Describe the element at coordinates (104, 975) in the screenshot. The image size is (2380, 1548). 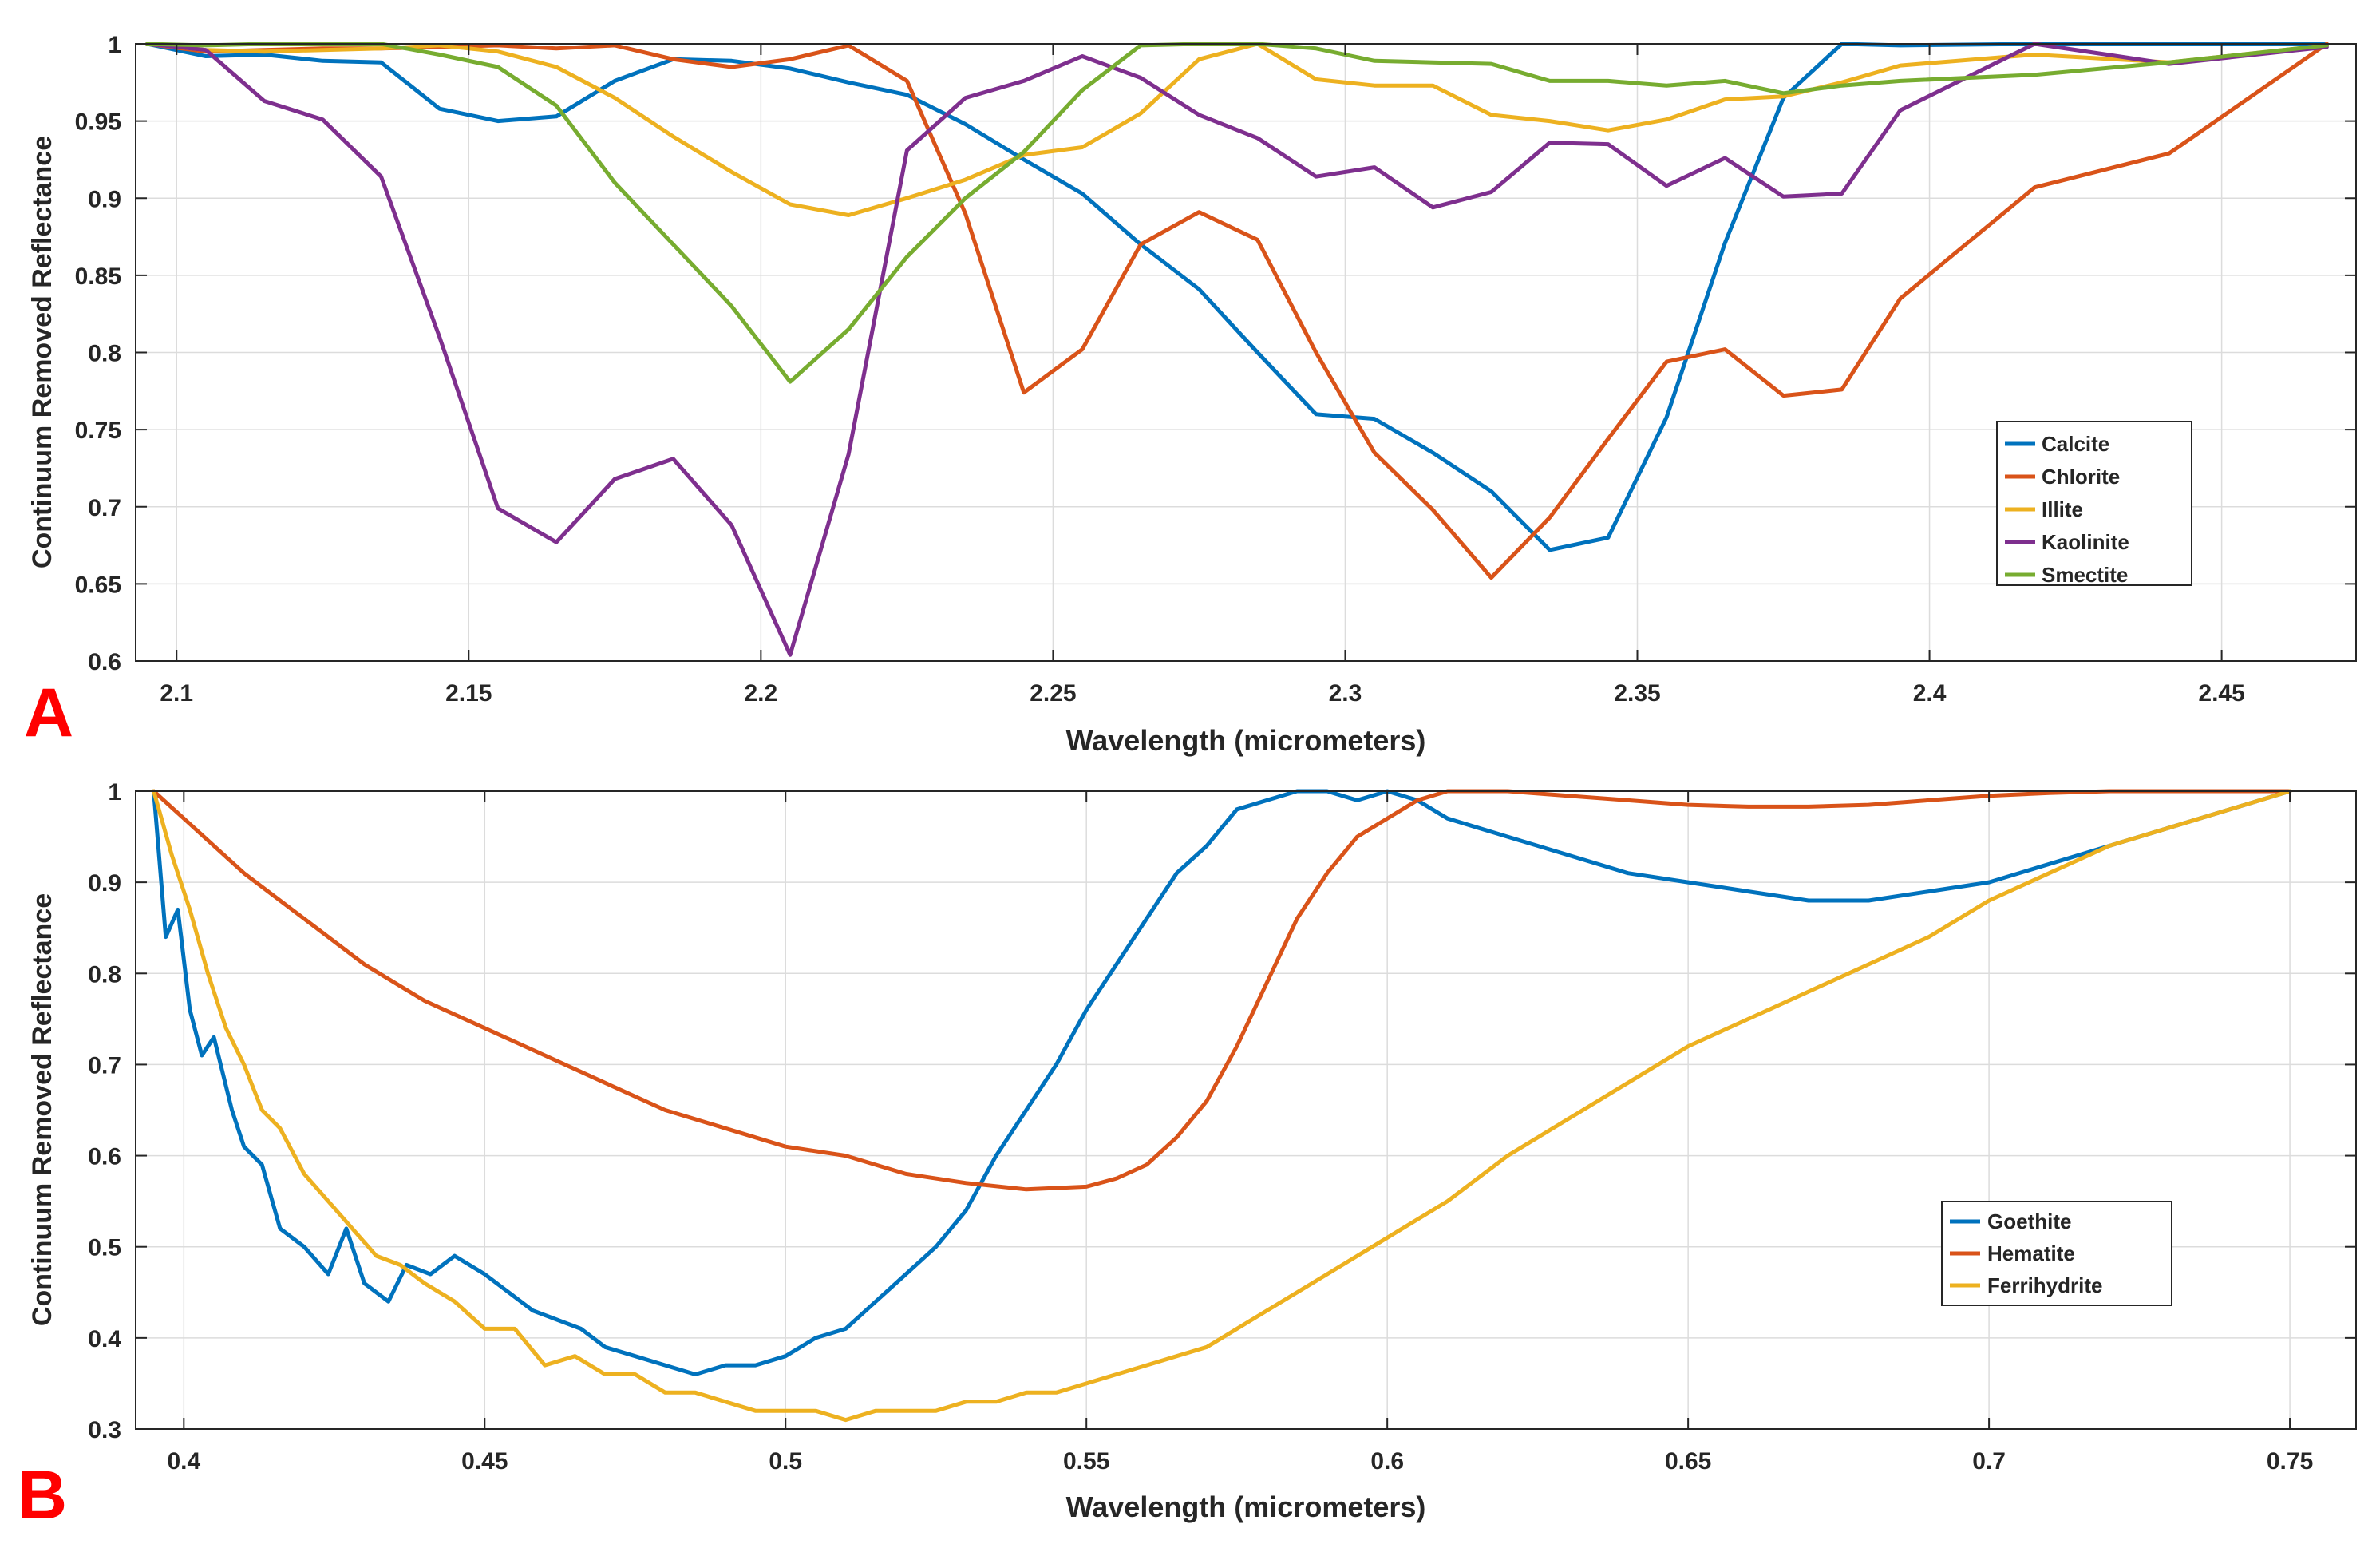
I see `y-tick-label-b: 0.8` at that location.